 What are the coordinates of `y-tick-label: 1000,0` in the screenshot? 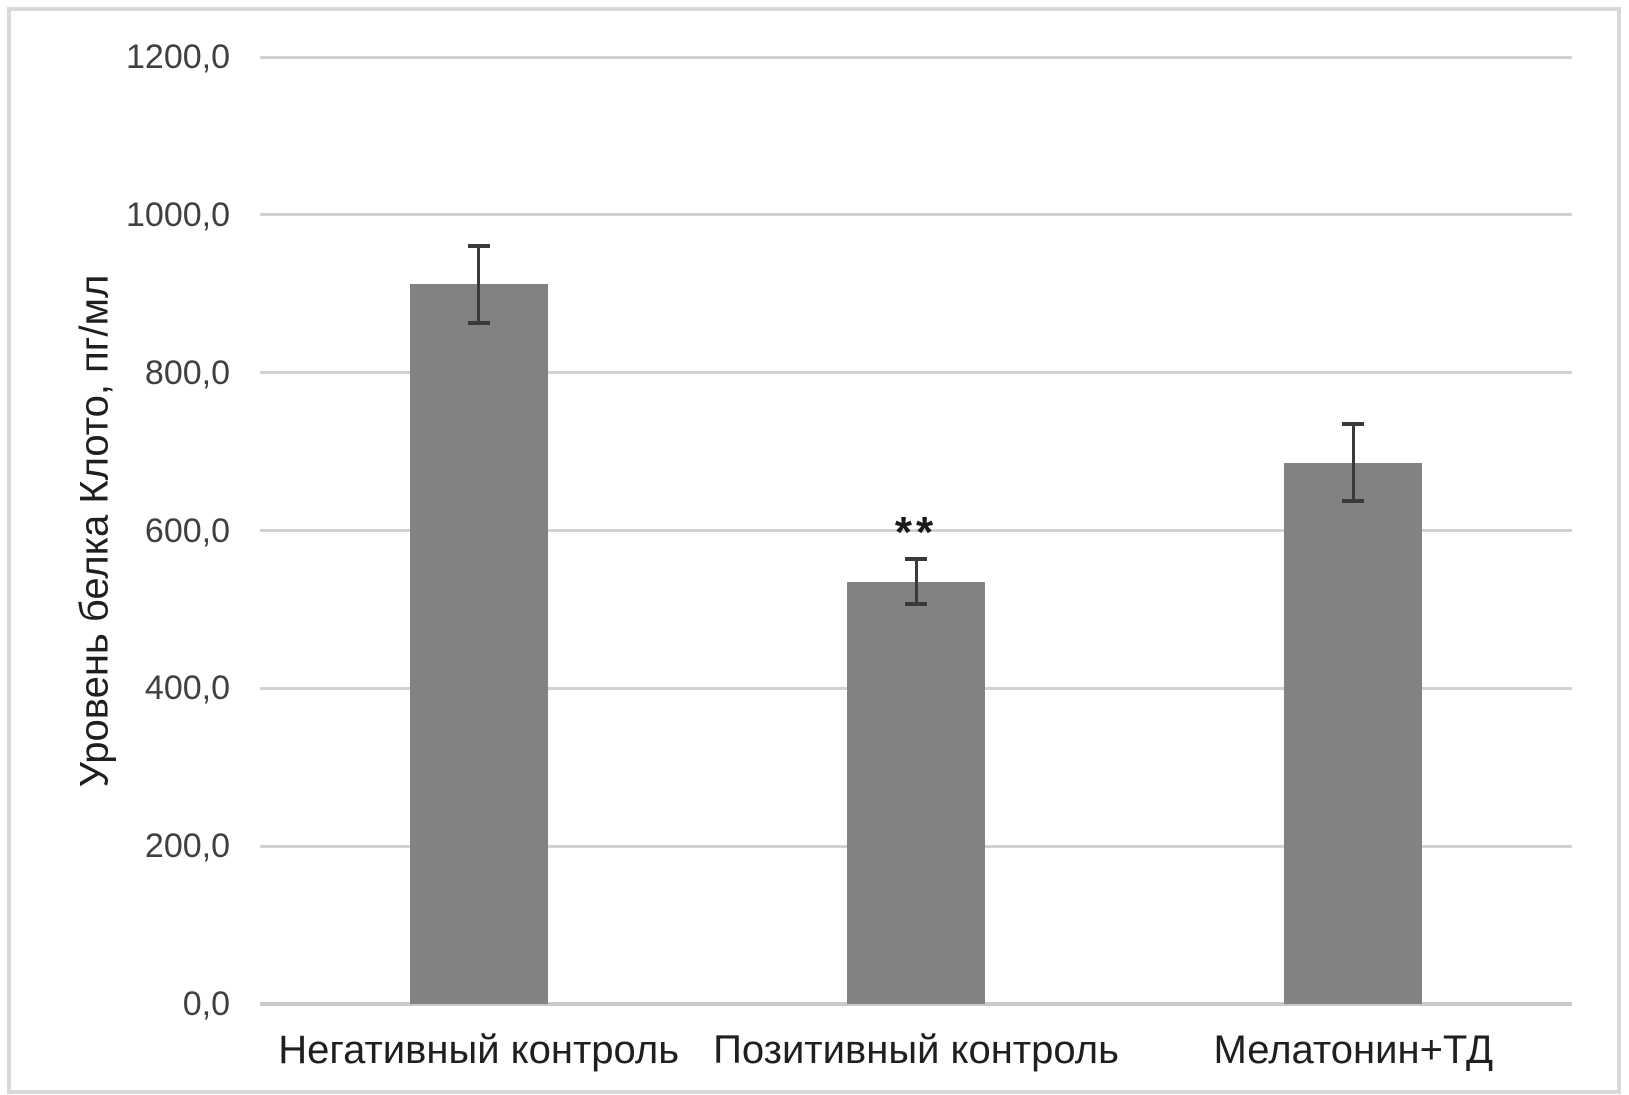 It's located at (178, 214).